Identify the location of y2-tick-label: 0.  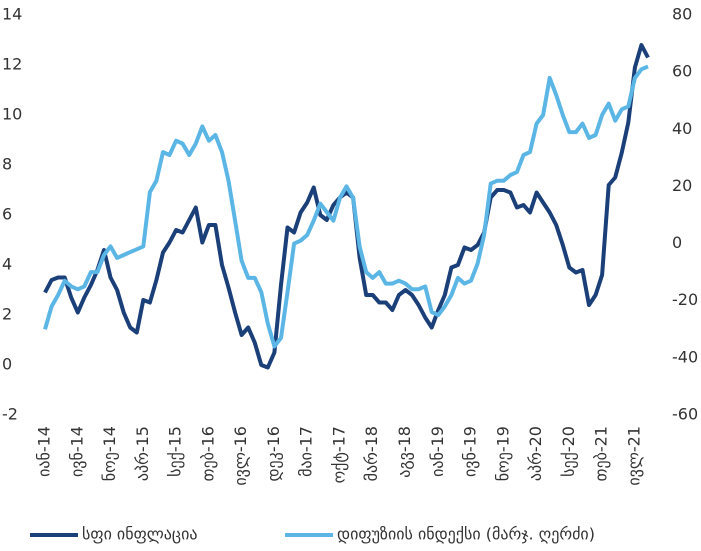
(677, 242).